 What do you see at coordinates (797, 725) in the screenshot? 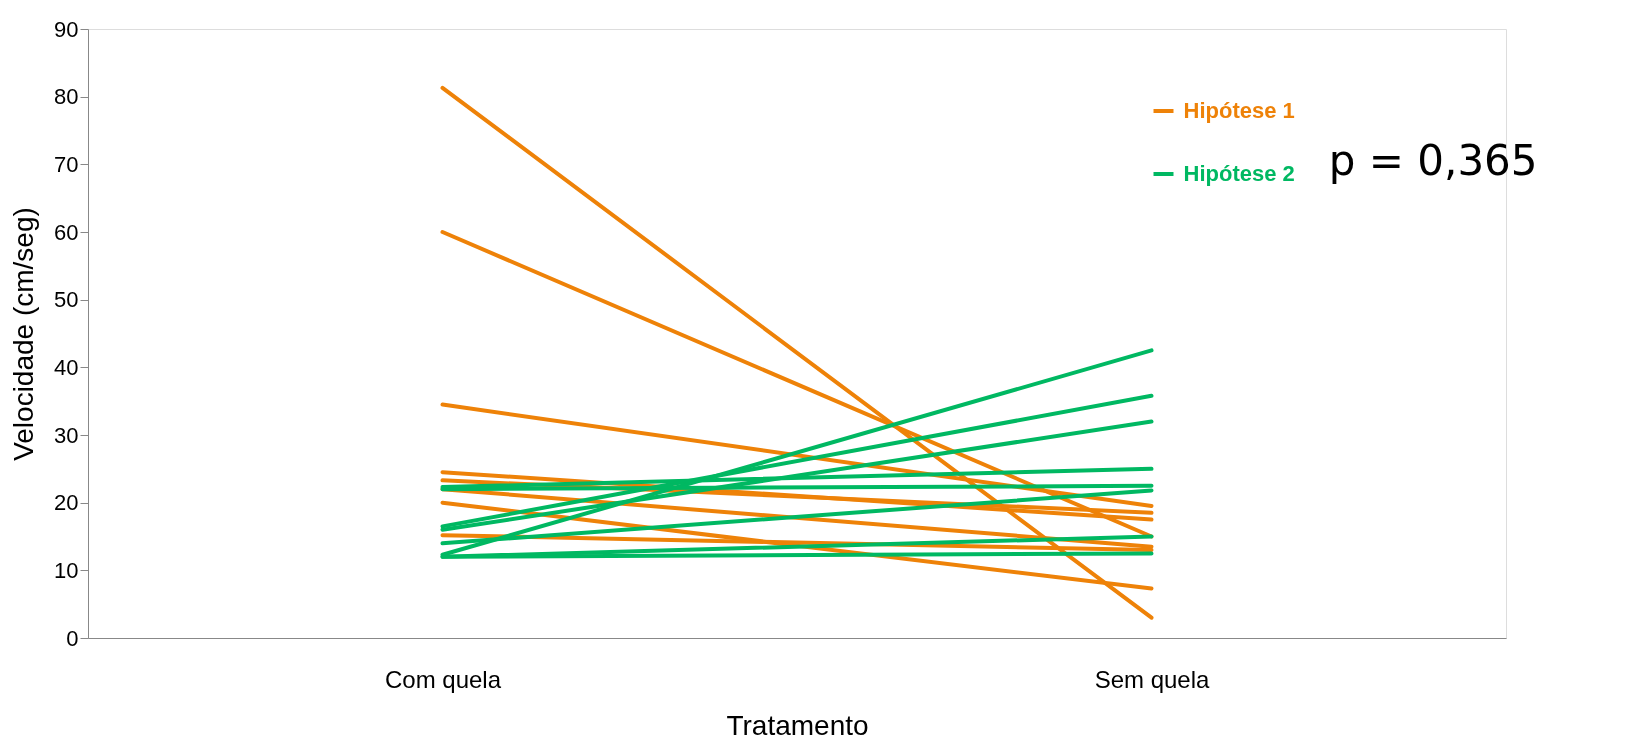
I see `x-axis-title: Tratamento` at bounding box center [797, 725].